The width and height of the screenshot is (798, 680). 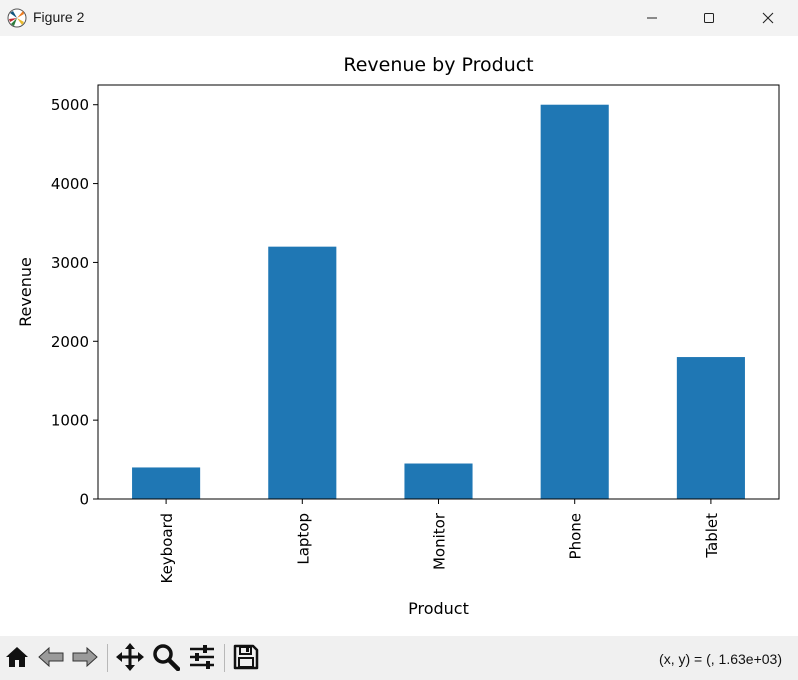 What do you see at coordinates (438, 65) in the screenshot?
I see `chart-title: Revenue by Product` at bounding box center [438, 65].